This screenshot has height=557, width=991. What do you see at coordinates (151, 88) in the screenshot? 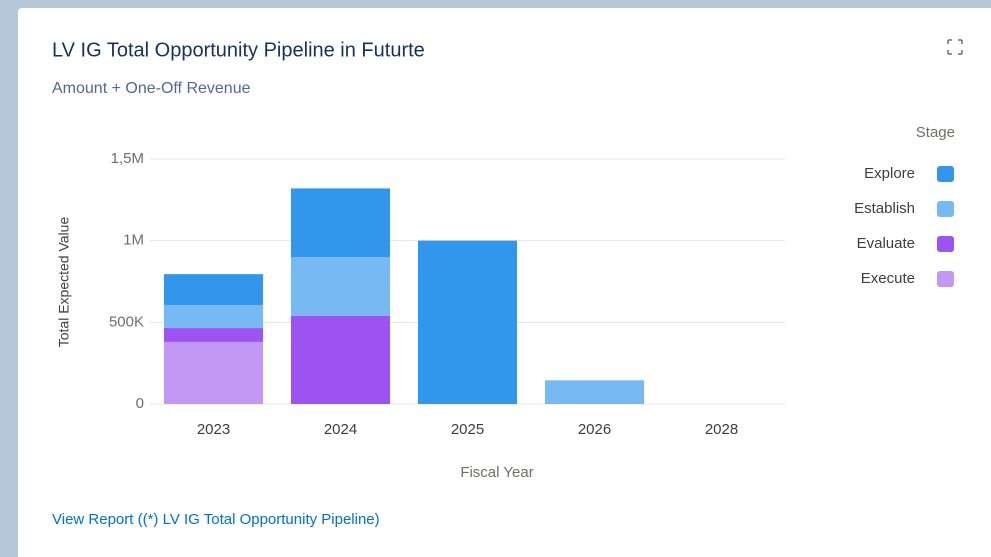
I see `chart-subtitle: Amount + One-Off Revenue` at bounding box center [151, 88].